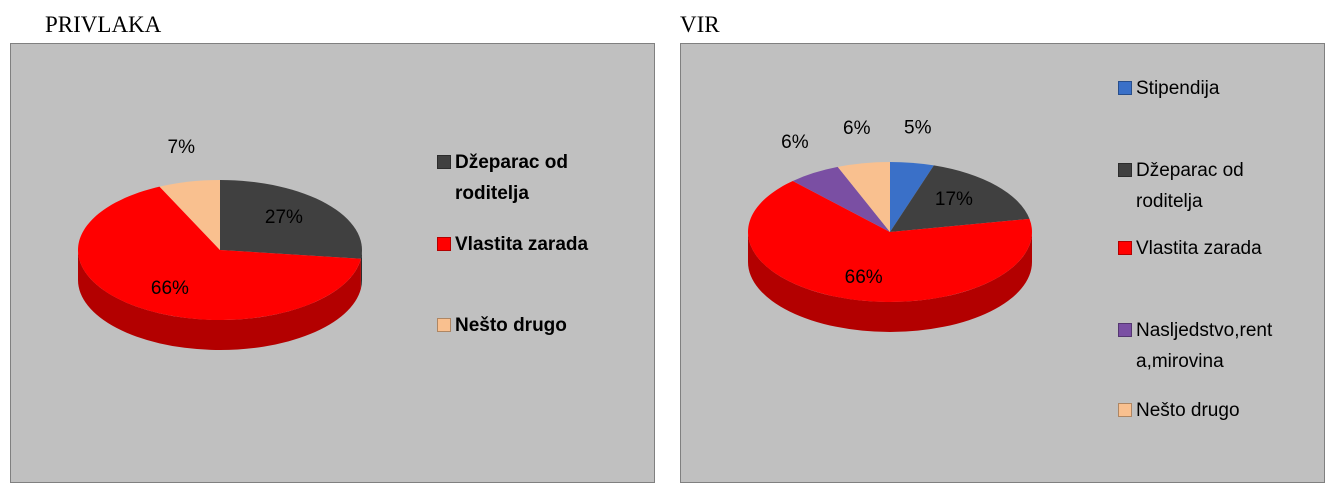 The height and width of the screenshot is (483, 1330). What do you see at coordinates (700, 24) in the screenshot?
I see `chart-title: VIR` at bounding box center [700, 24].